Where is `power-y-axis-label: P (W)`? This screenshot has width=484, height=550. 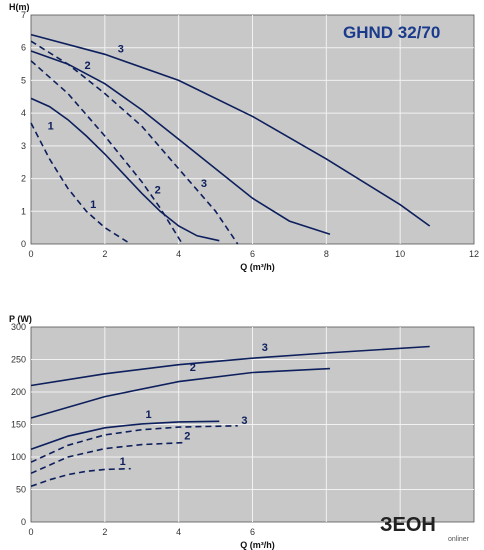
power-y-axis-label: P (W) is located at coordinates (20, 319).